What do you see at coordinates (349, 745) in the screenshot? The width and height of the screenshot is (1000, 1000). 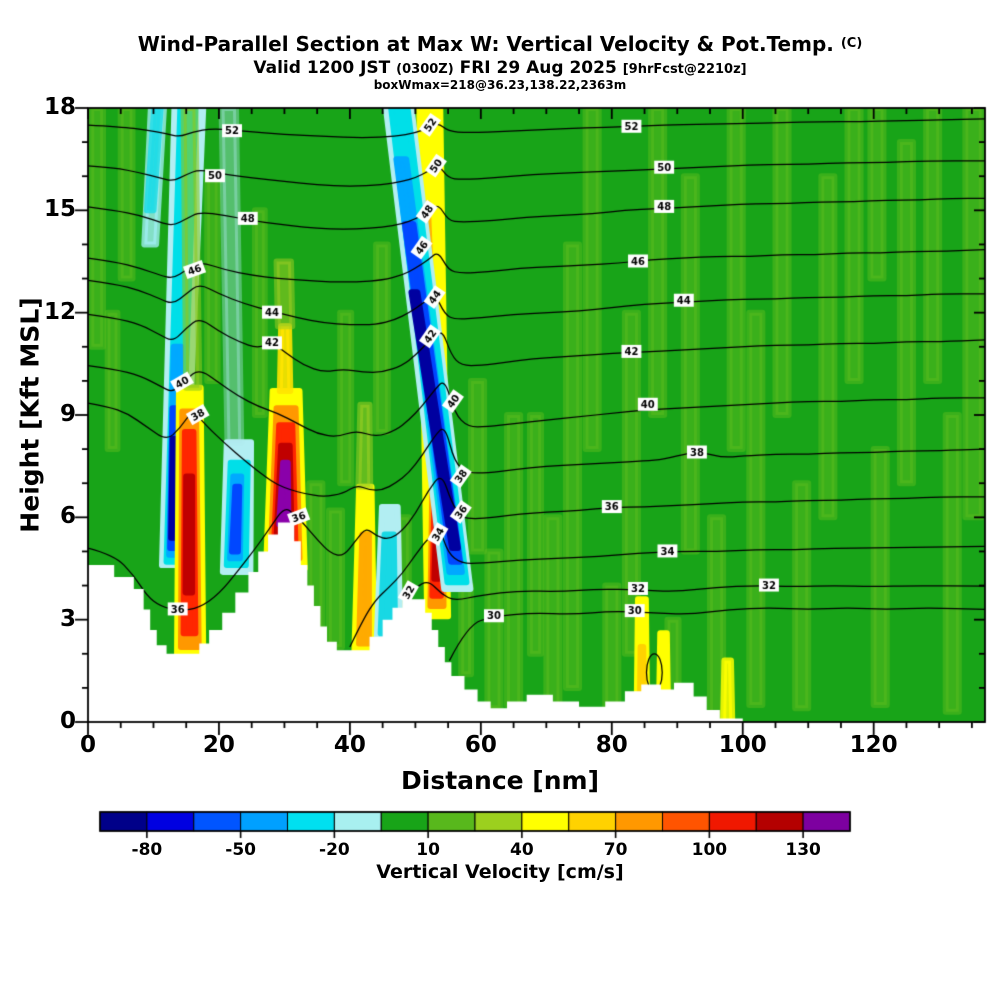 I see `x-tick-label: 40` at bounding box center [349, 745].